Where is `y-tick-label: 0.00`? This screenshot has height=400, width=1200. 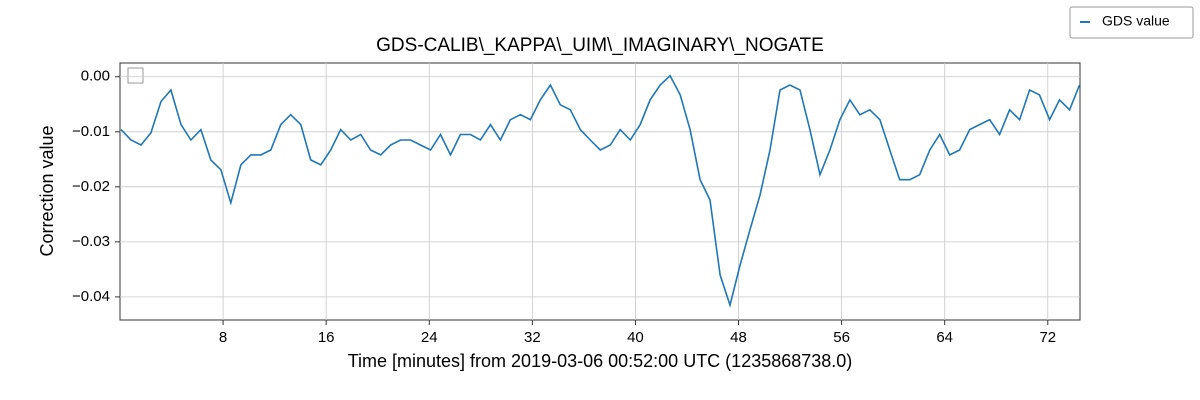
y-tick-label: 0.00 is located at coordinates (95, 76).